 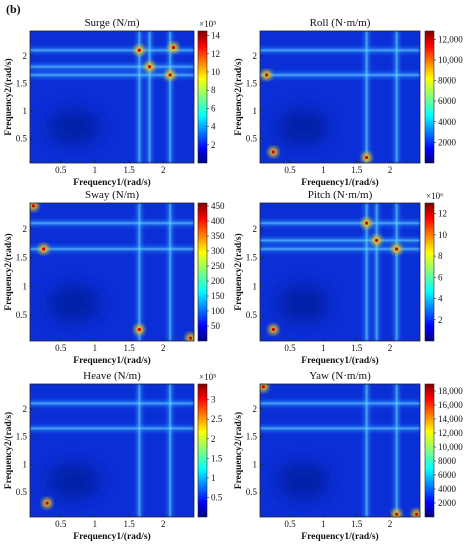 What do you see at coordinates (61, 170) in the screenshot?
I see `surge-xtick-label-0: 0.5` at bounding box center [61, 170].